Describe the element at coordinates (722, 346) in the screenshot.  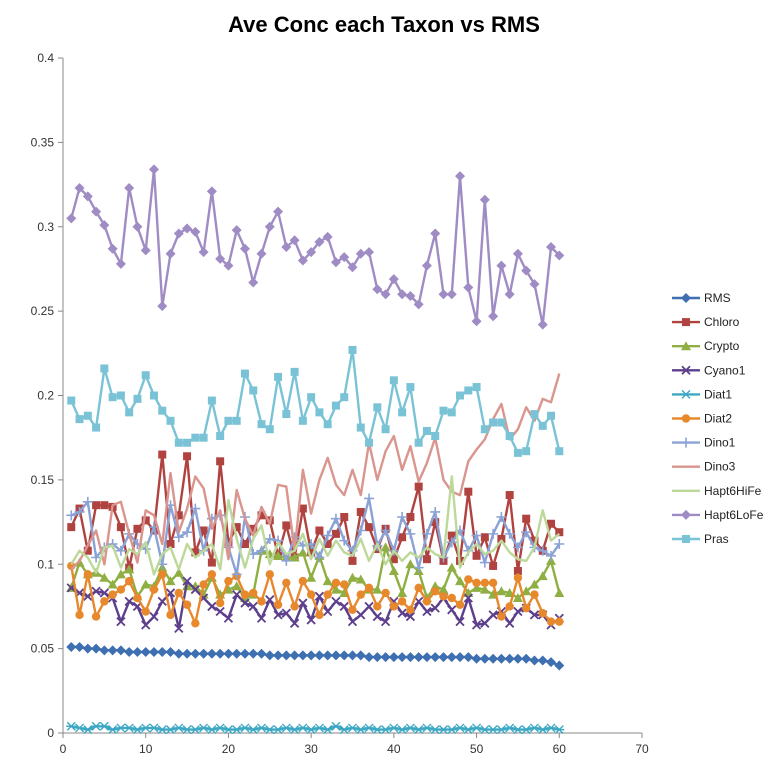
I see `legend-label: Crypto` at that location.